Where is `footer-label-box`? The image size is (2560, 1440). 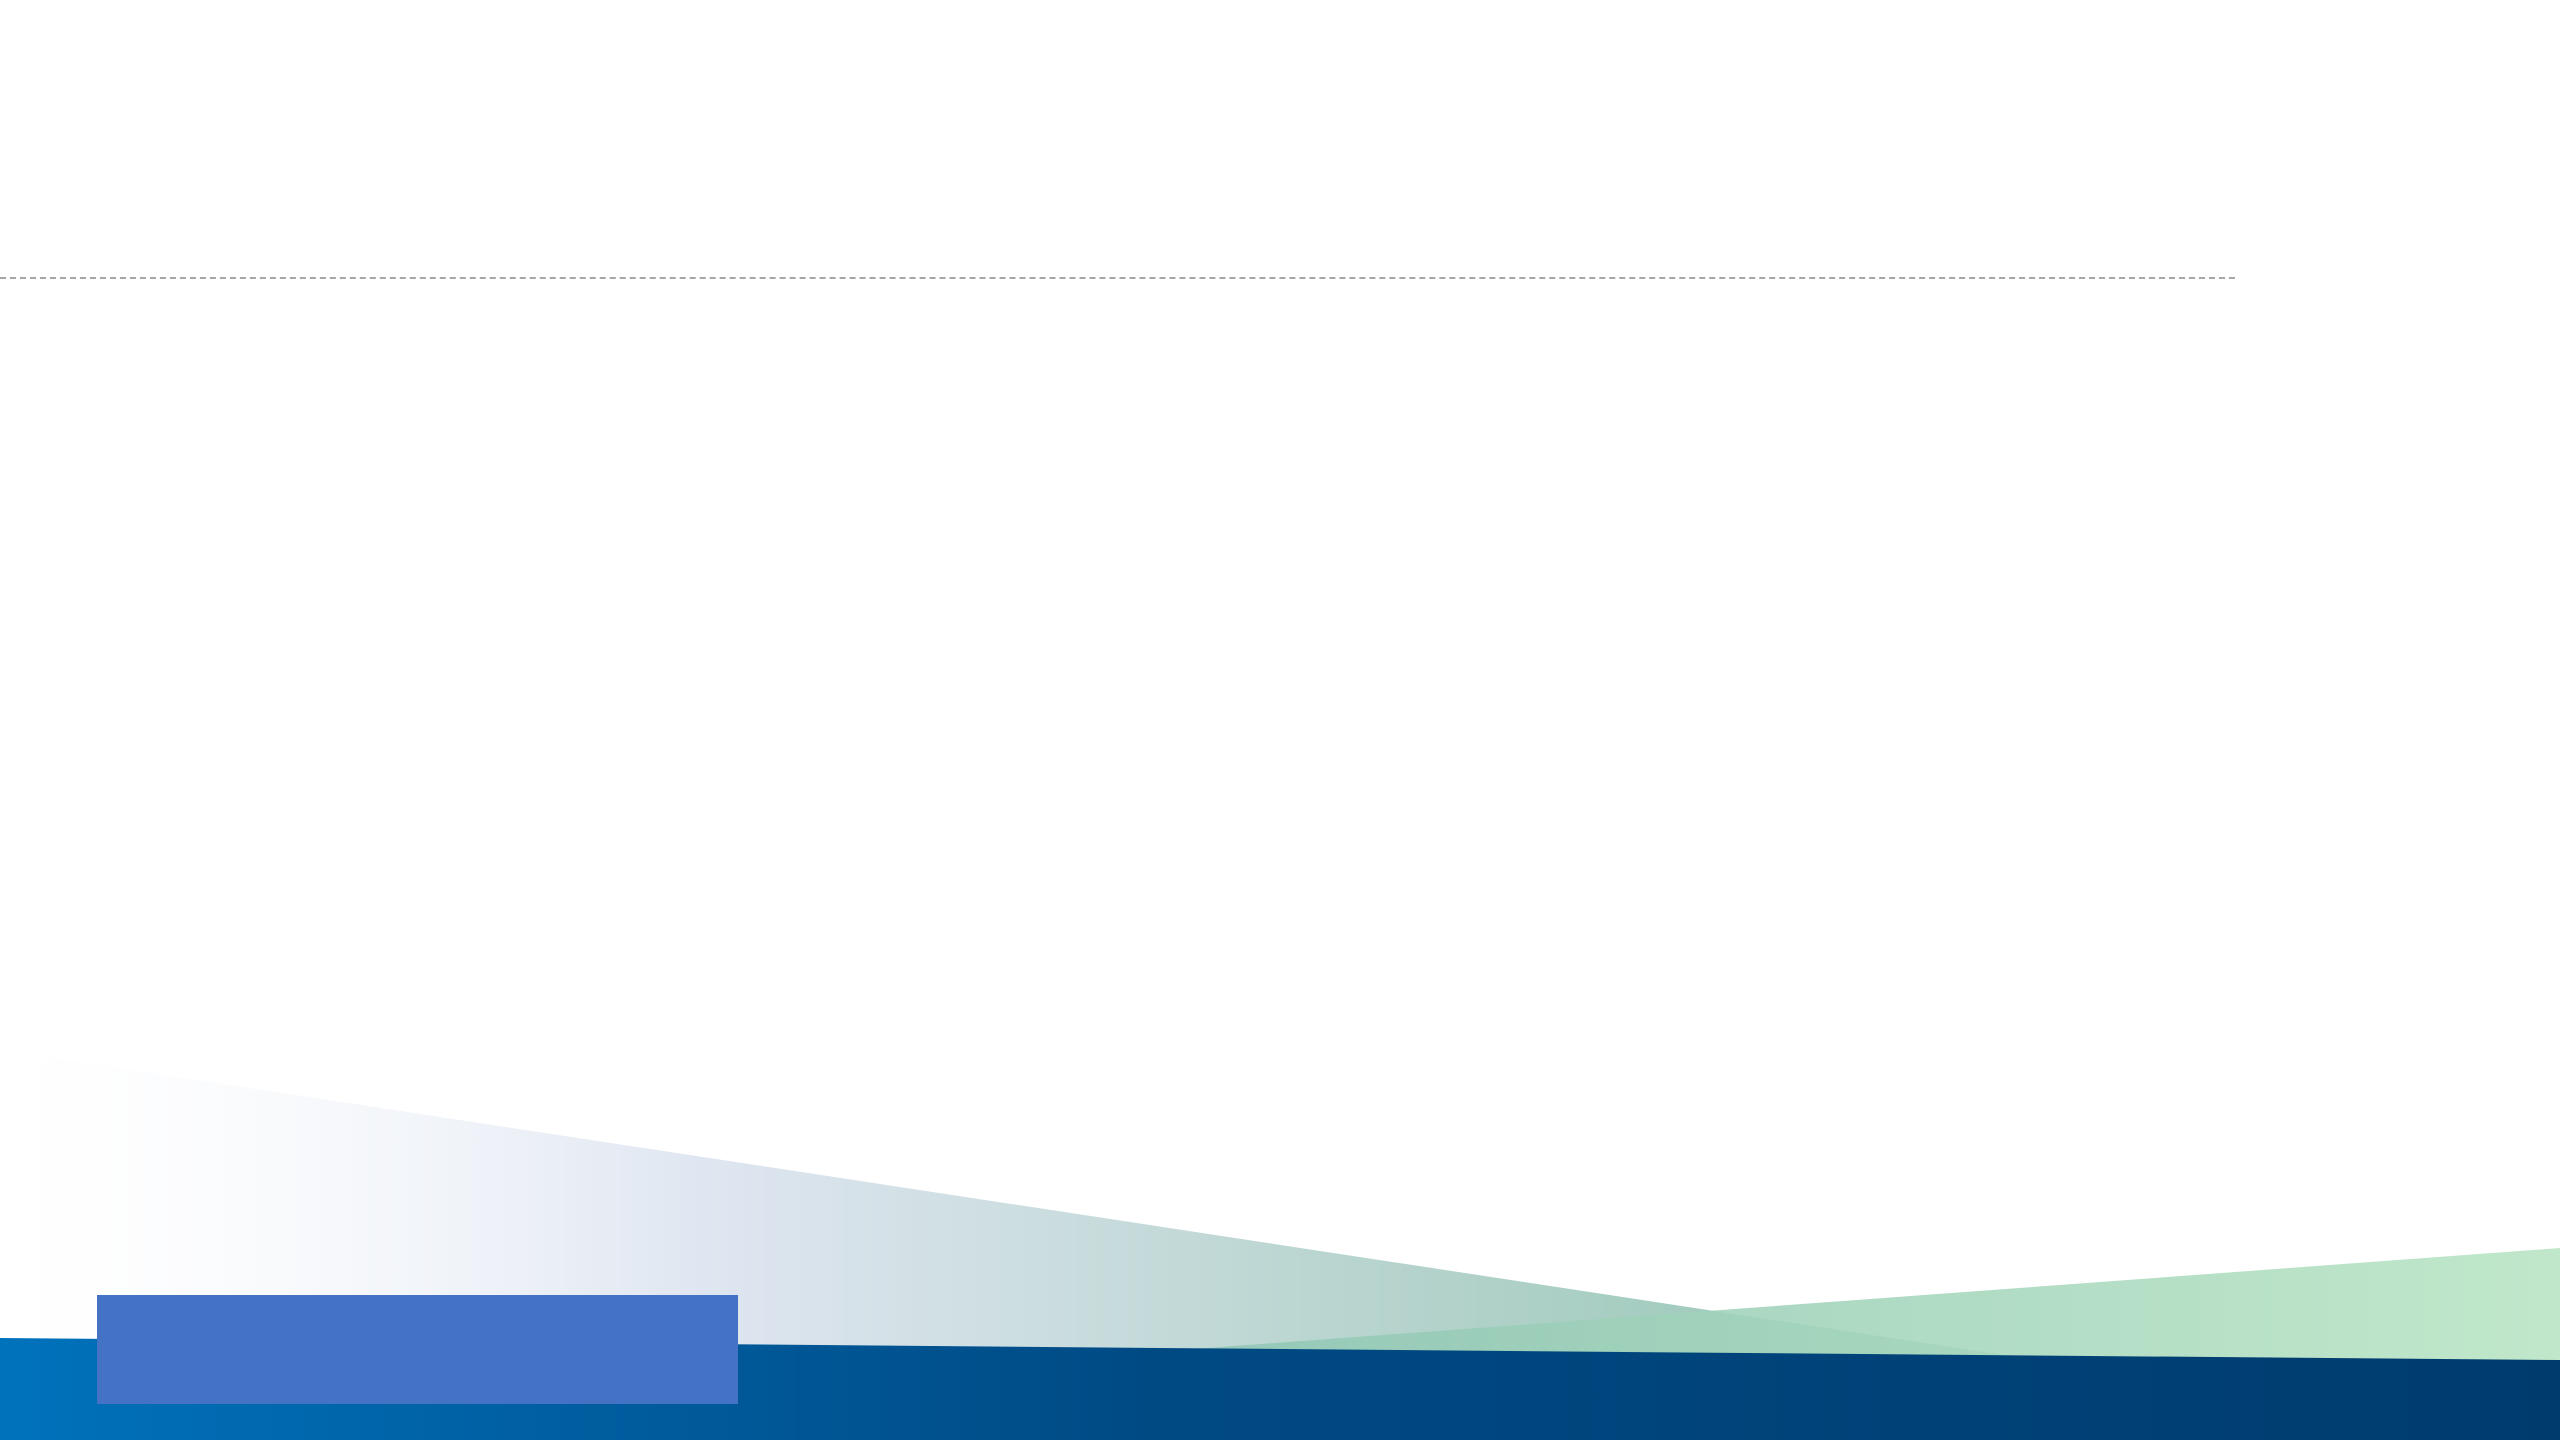 footer-label-box is located at coordinates (417, 1349).